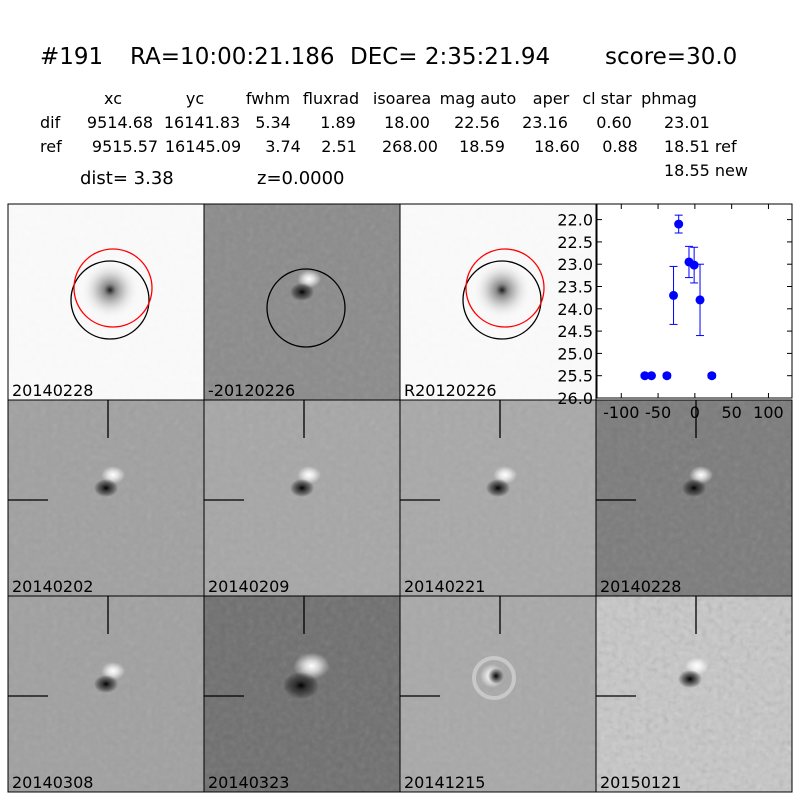  I want to click on panel-label: 20140221, so click(444, 586).